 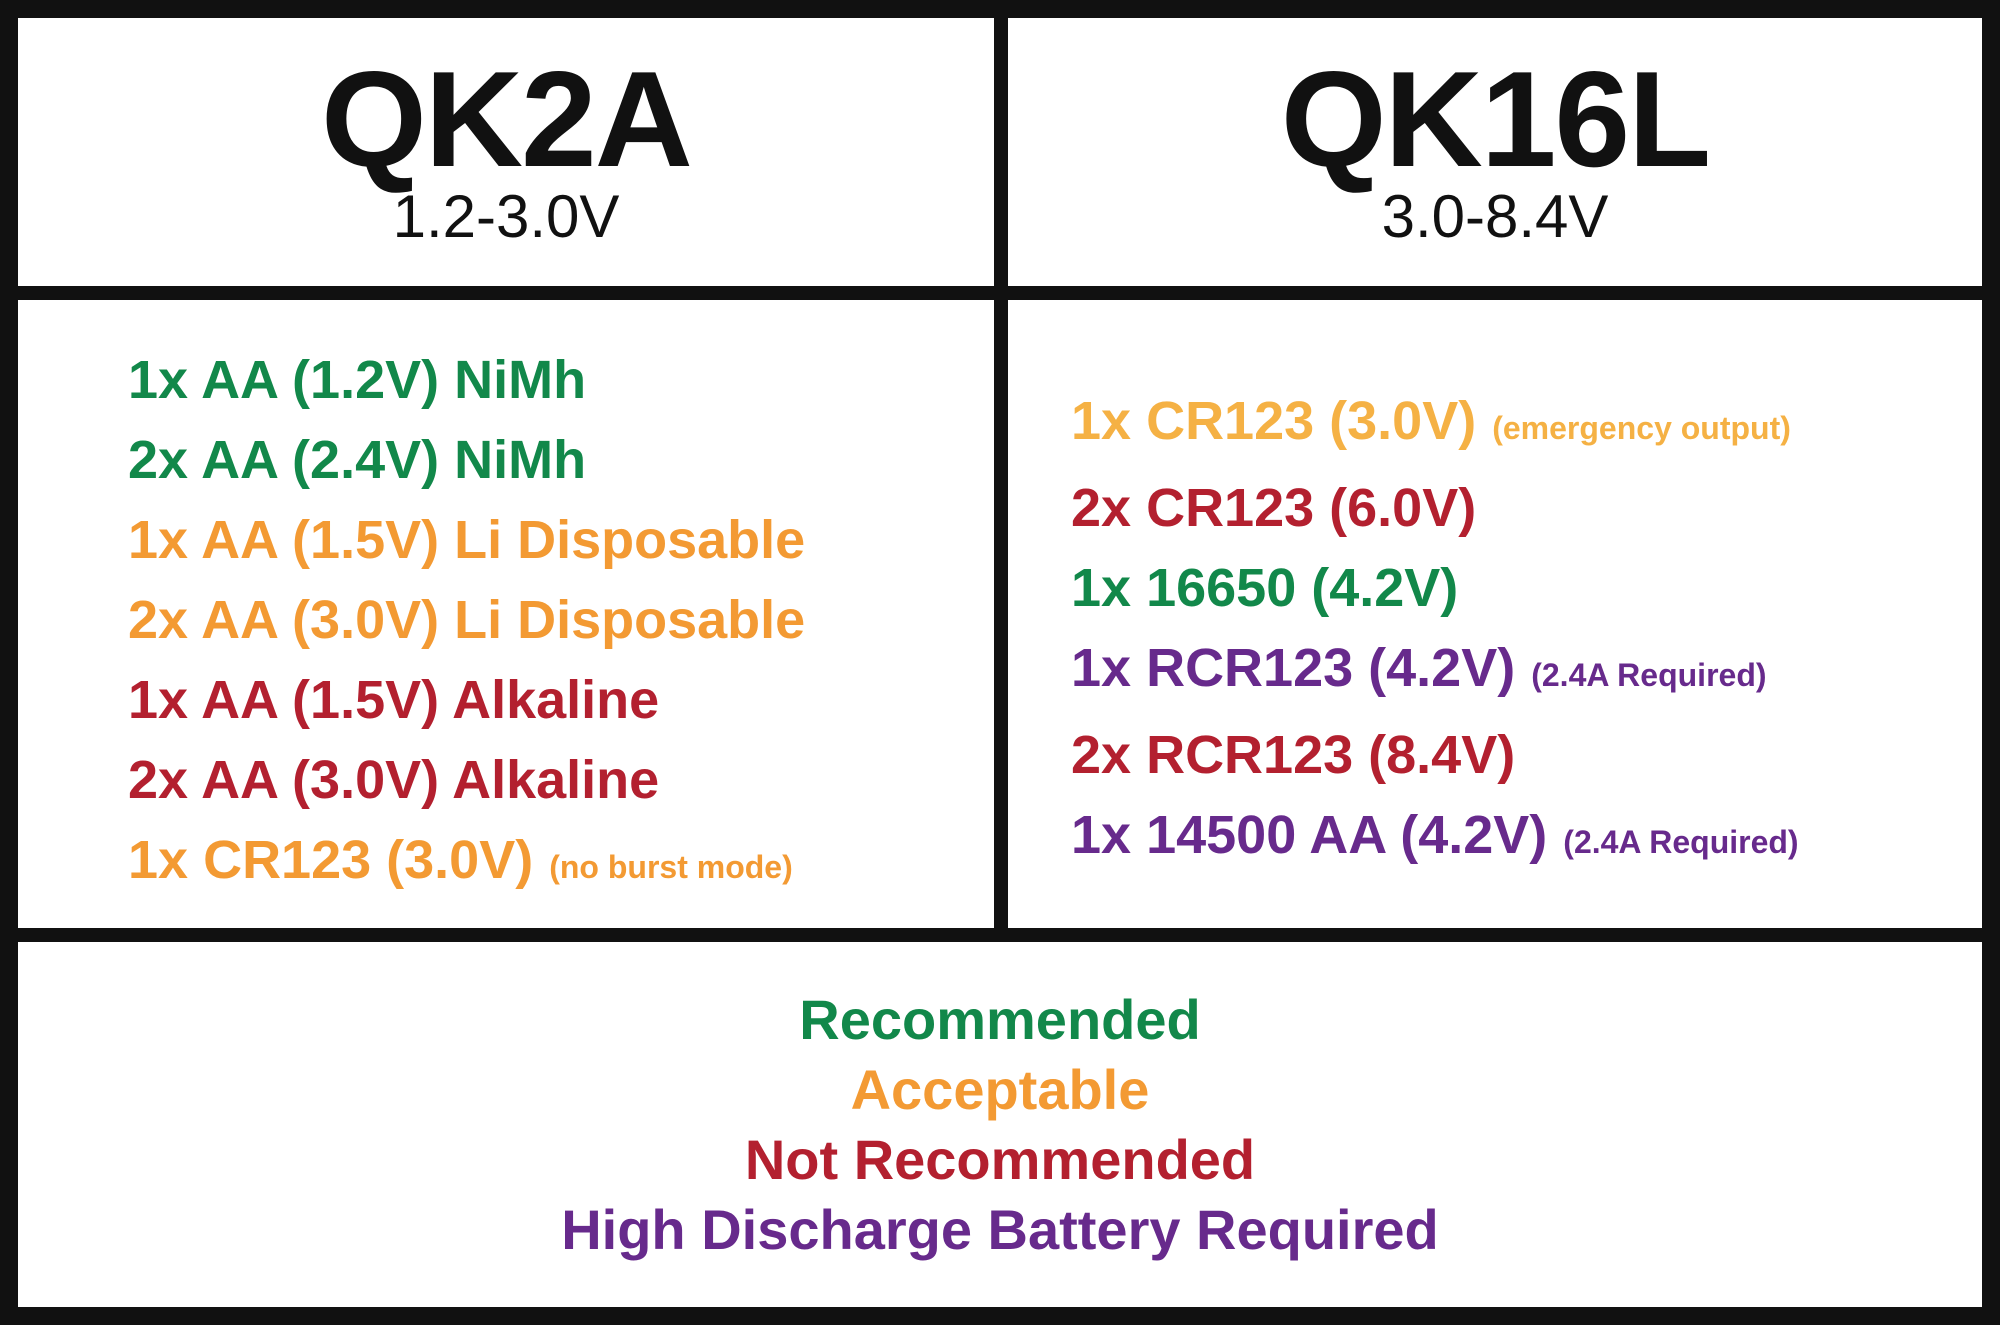 I want to click on battery-text: 1x 14500 AA (4.2V), so click(x=1309, y=835).